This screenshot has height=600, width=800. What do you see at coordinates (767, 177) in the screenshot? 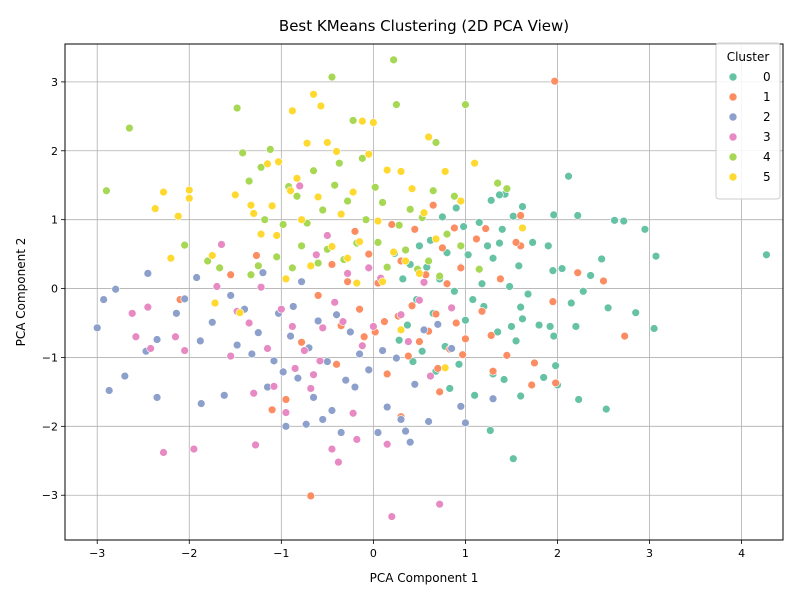
I see `legend-label: 5` at bounding box center [767, 177].